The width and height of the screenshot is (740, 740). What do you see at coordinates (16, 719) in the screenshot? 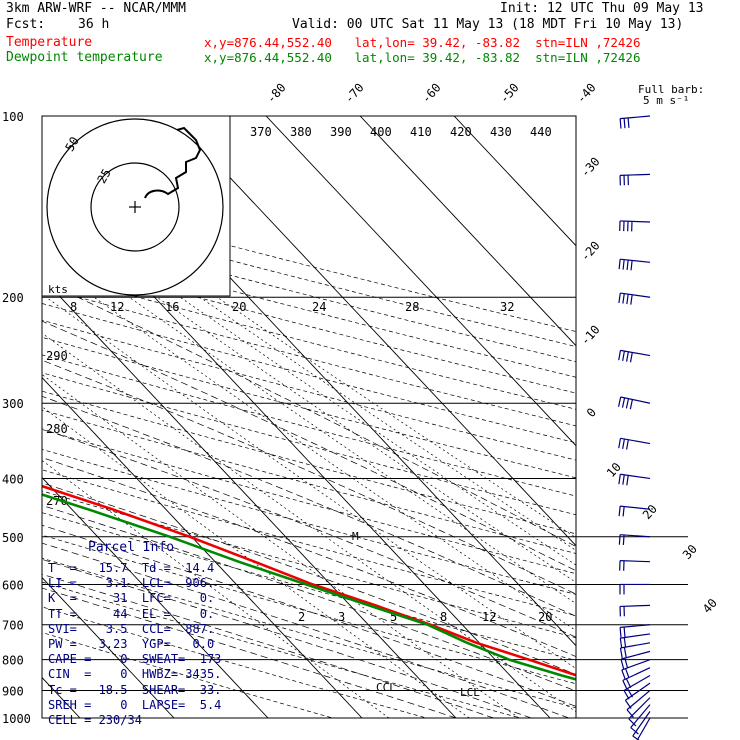
I see `pressure-tick-label: 1000` at bounding box center [16, 719].